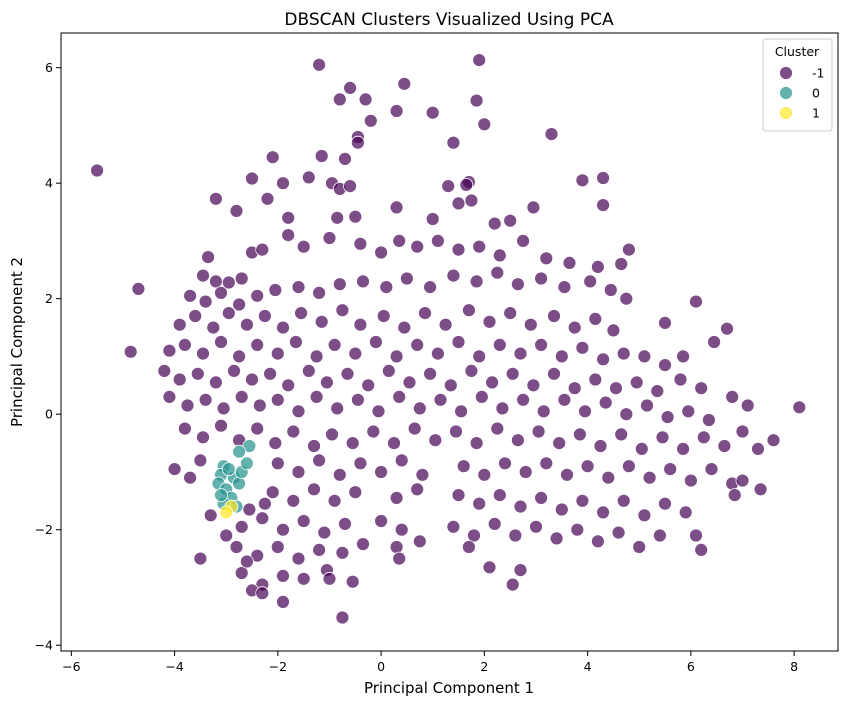 The width and height of the screenshot is (848, 706). I want to click on scatter-point-cluster--1-158, so click(347, 373).